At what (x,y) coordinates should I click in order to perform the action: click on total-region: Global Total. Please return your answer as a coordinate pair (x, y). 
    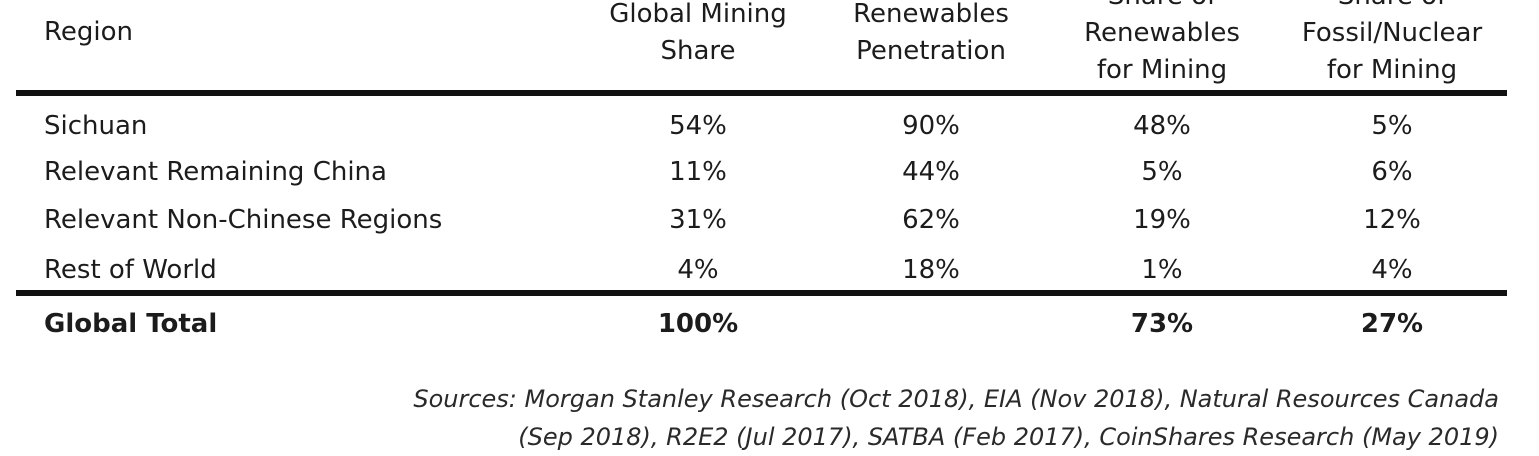
    Looking at the image, I should click on (131, 324).